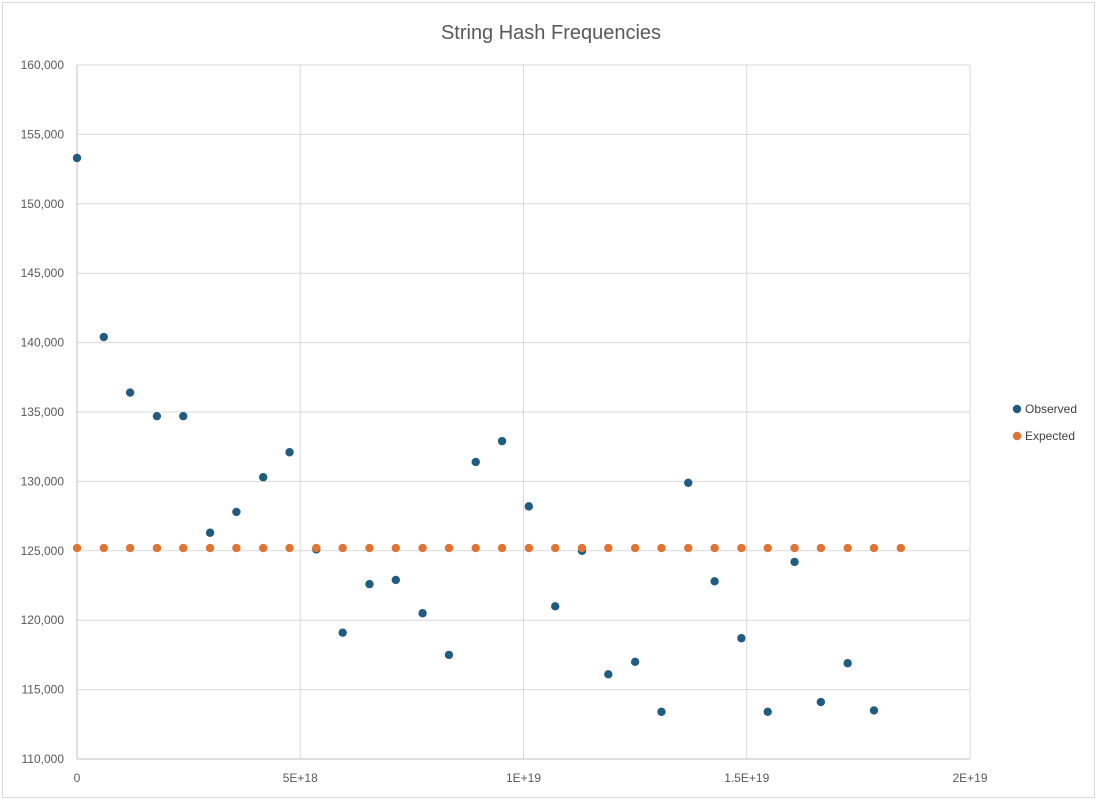 The height and width of the screenshot is (803, 1100). What do you see at coordinates (1017, 409) in the screenshot?
I see `legend-marker-observed` at bounding box center [1017, 409].